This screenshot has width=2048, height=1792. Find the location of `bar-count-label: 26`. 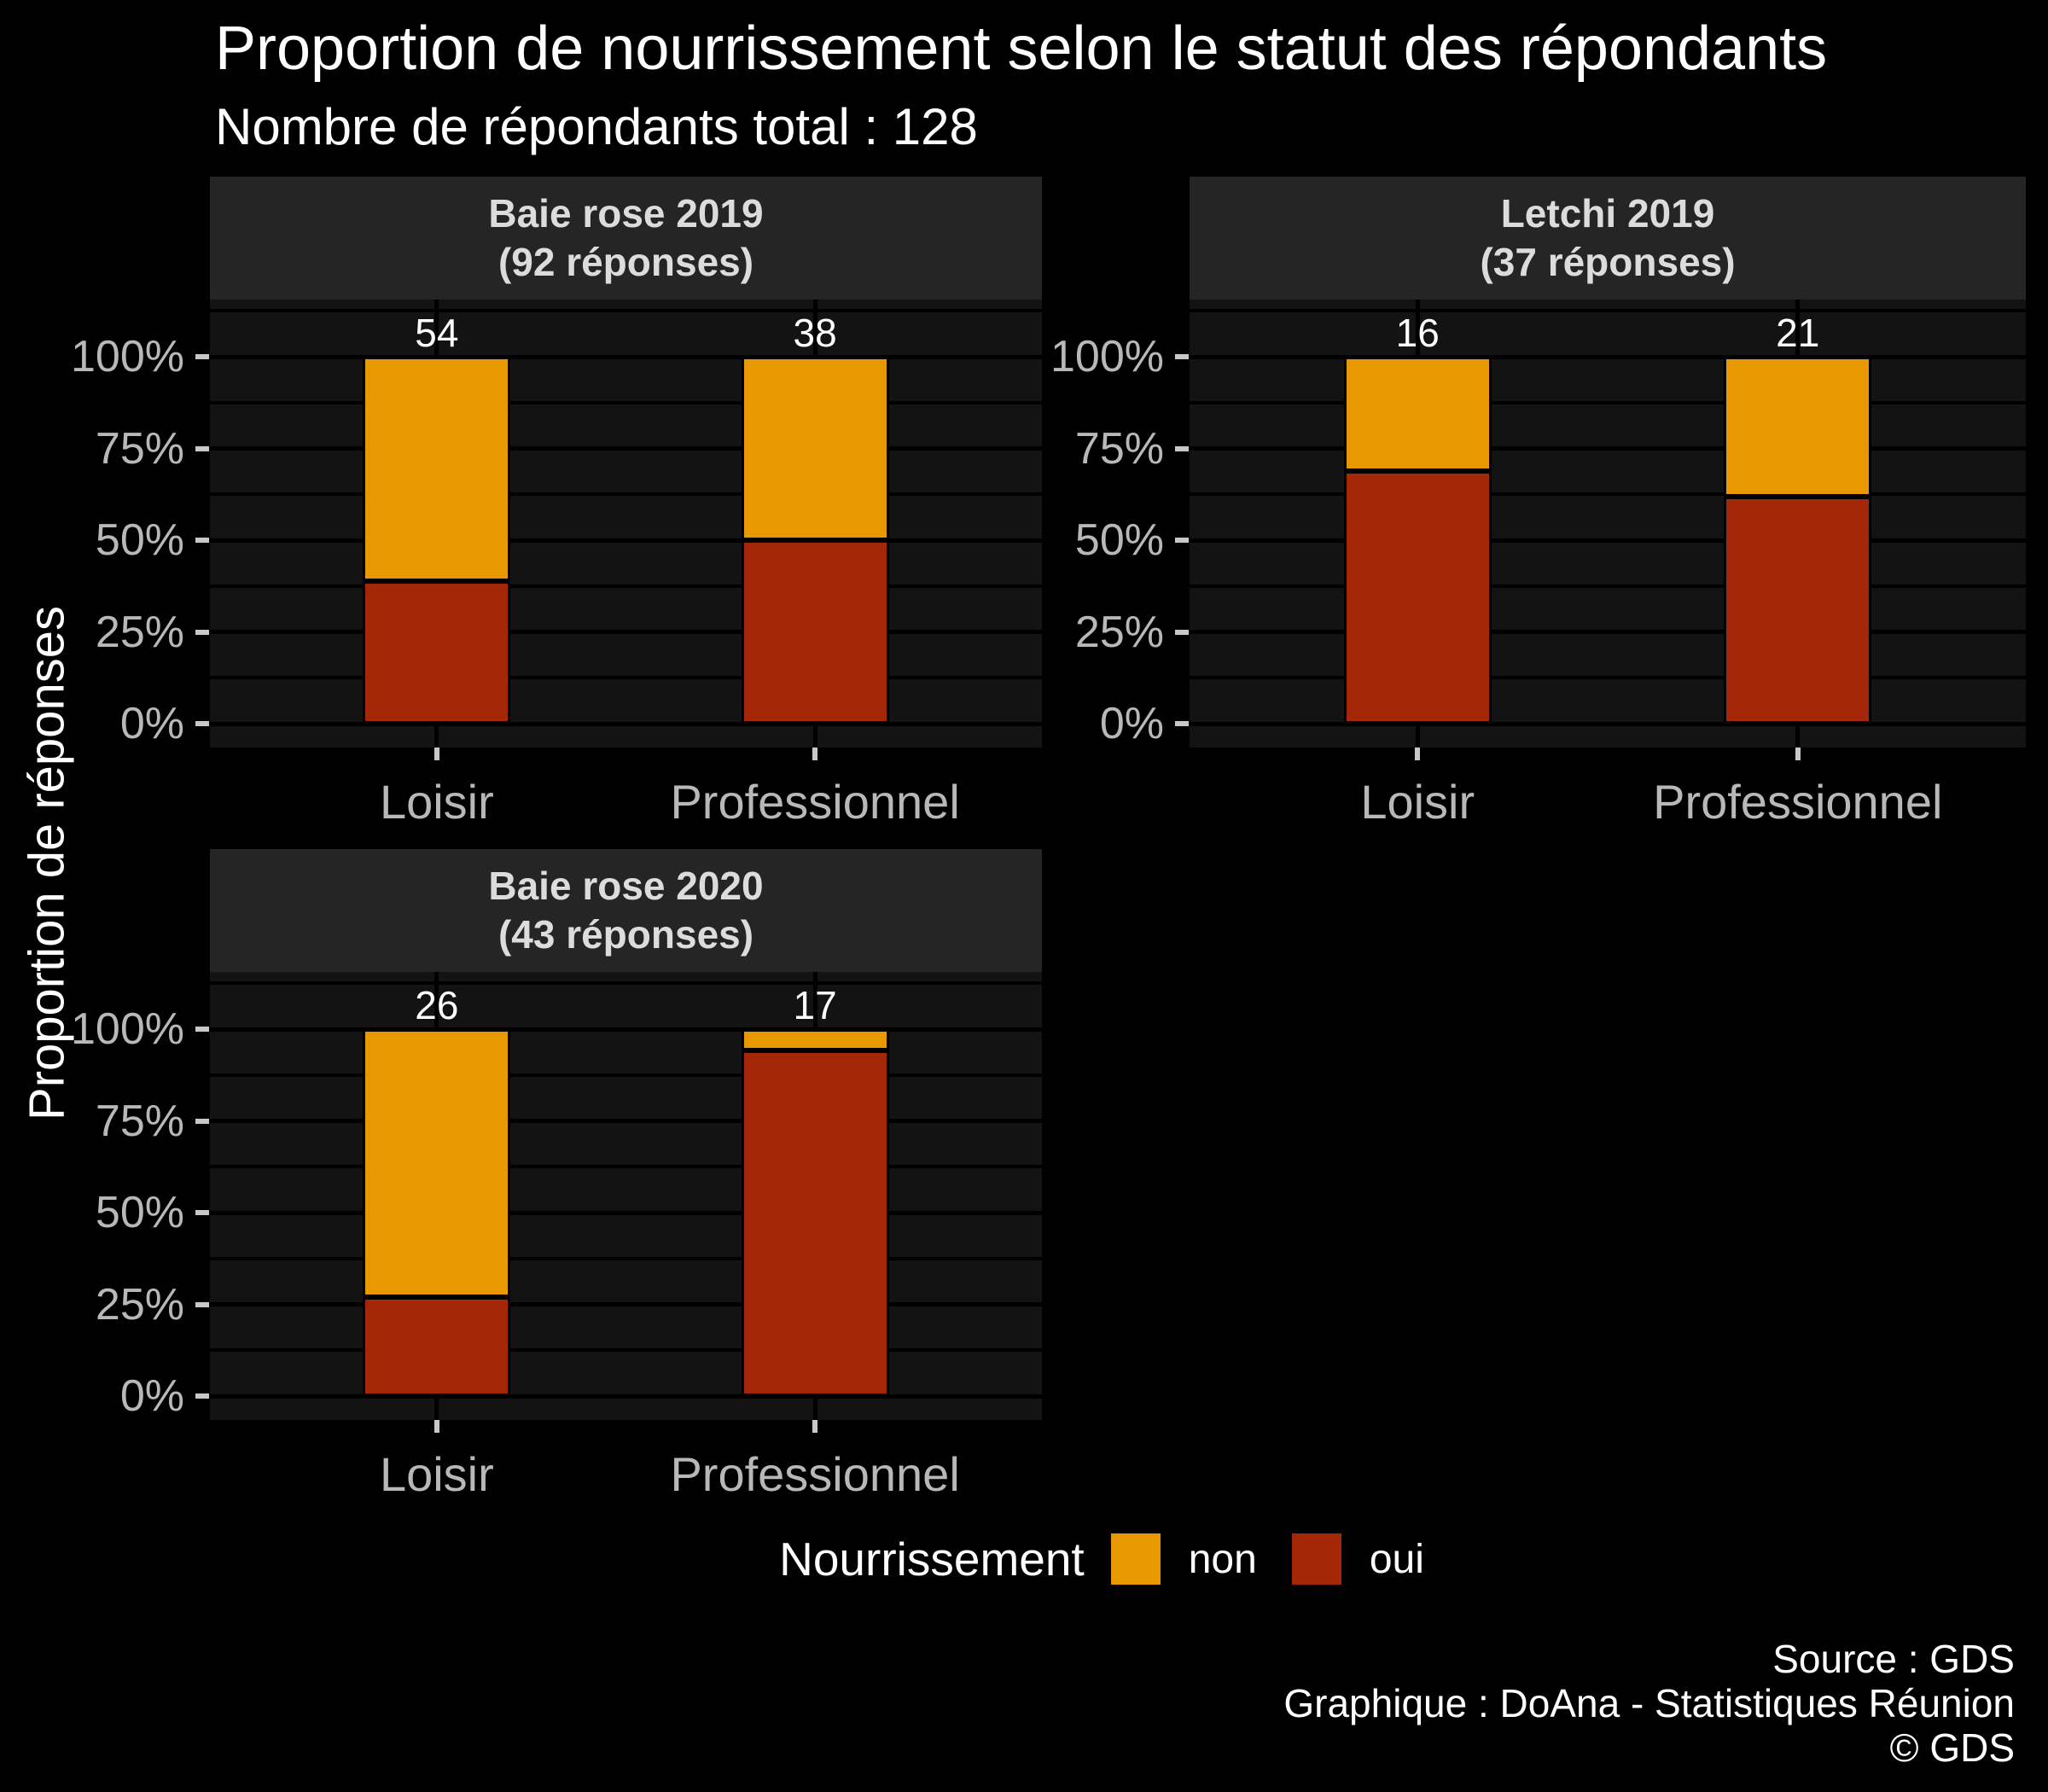

bar-count-label: 26 is located at coordinates (437, 1005).